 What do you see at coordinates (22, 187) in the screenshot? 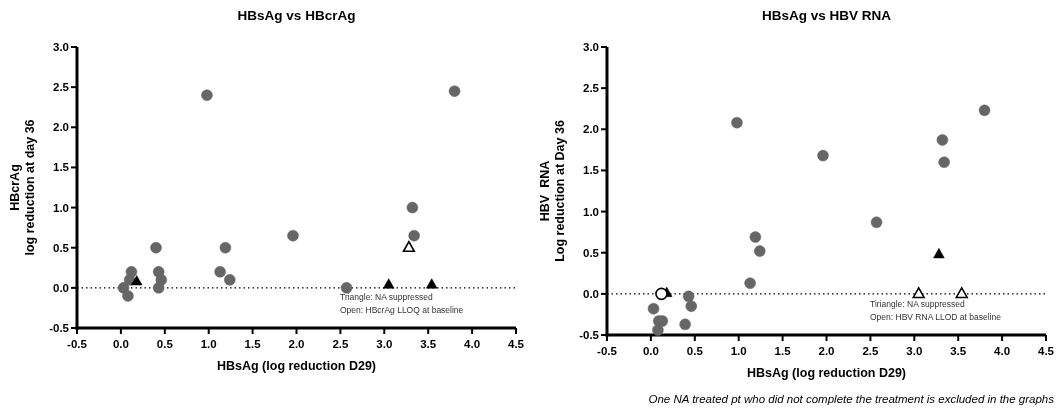
I see `y-axis-title: HBcrAg log reduction at day 36` at bounding box center [22, 187].